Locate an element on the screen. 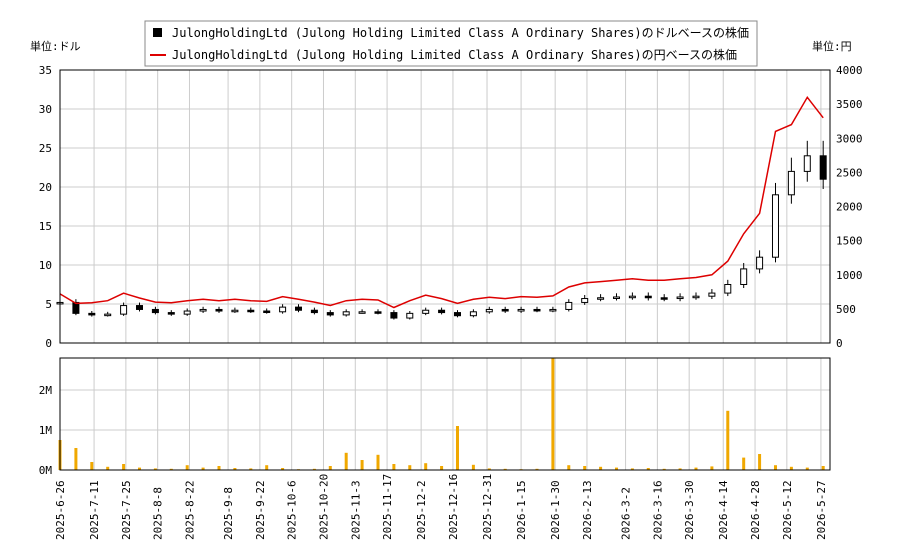 Image resolution: width=900 pixels, height=550 pixels. x-tick-label: 2025-10-20 is located at coordinates (323, 507).